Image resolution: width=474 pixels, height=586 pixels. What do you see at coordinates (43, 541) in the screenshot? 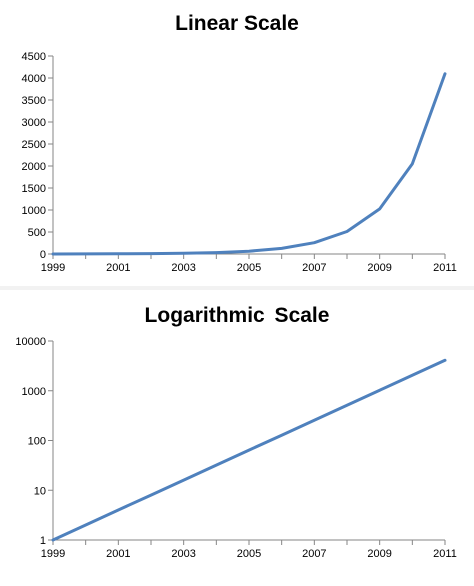
I see `y-tick-label: 1` at bounding box center [43, 541].